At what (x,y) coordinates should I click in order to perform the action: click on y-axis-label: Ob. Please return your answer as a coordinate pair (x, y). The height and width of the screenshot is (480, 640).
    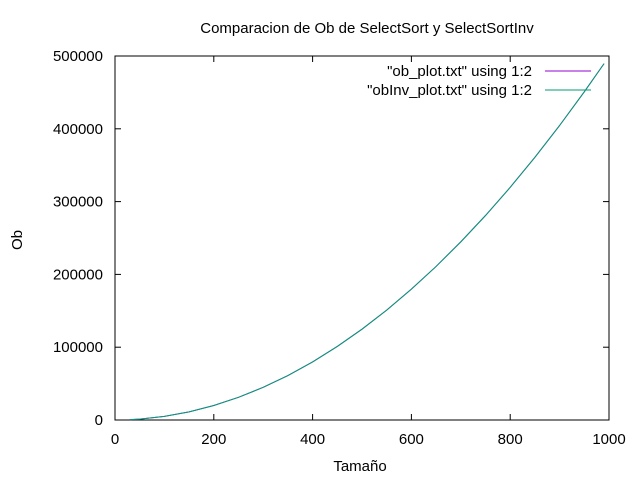
    Looking at the image, I should click on (17, 240).